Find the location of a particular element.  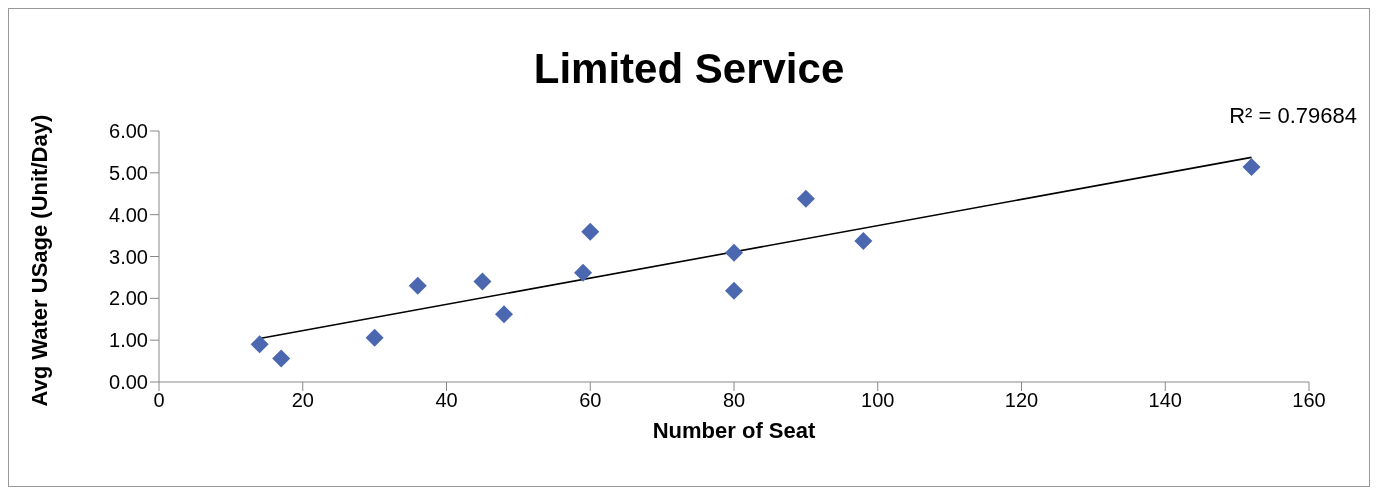

x-tick-label: 40 is located at coordinates (446, 400).